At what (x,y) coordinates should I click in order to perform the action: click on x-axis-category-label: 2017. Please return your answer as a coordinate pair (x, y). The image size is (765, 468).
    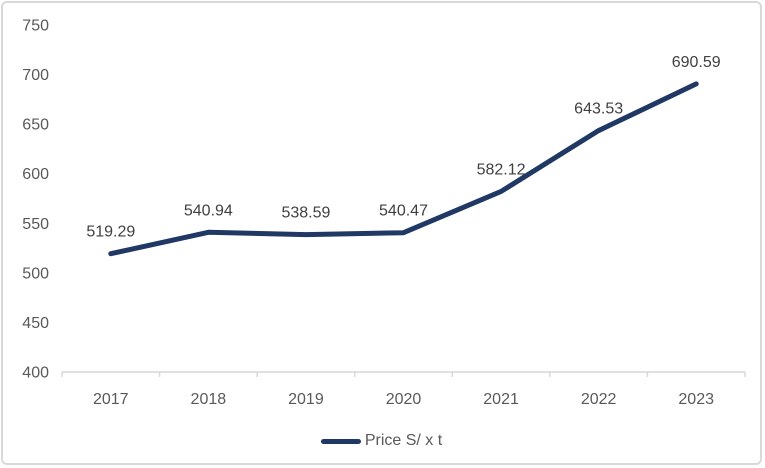
    Looking at the image, I should click on (111, 399).